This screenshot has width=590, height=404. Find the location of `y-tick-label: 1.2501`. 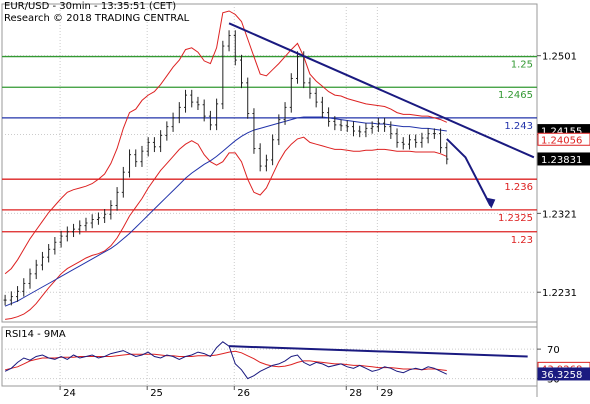

y-tick-label: 1.2501 is located at coordinates (559, 57).